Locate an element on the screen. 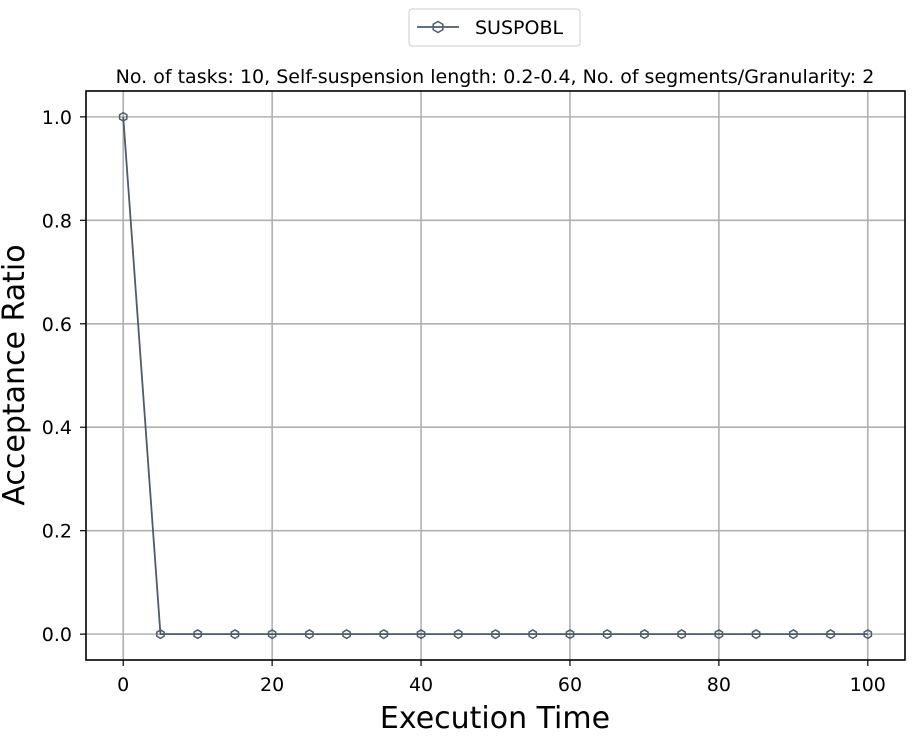 The height and width of the screenshot is (742, 922). x-tick-label: 0 is located at coordinates (123, 685).